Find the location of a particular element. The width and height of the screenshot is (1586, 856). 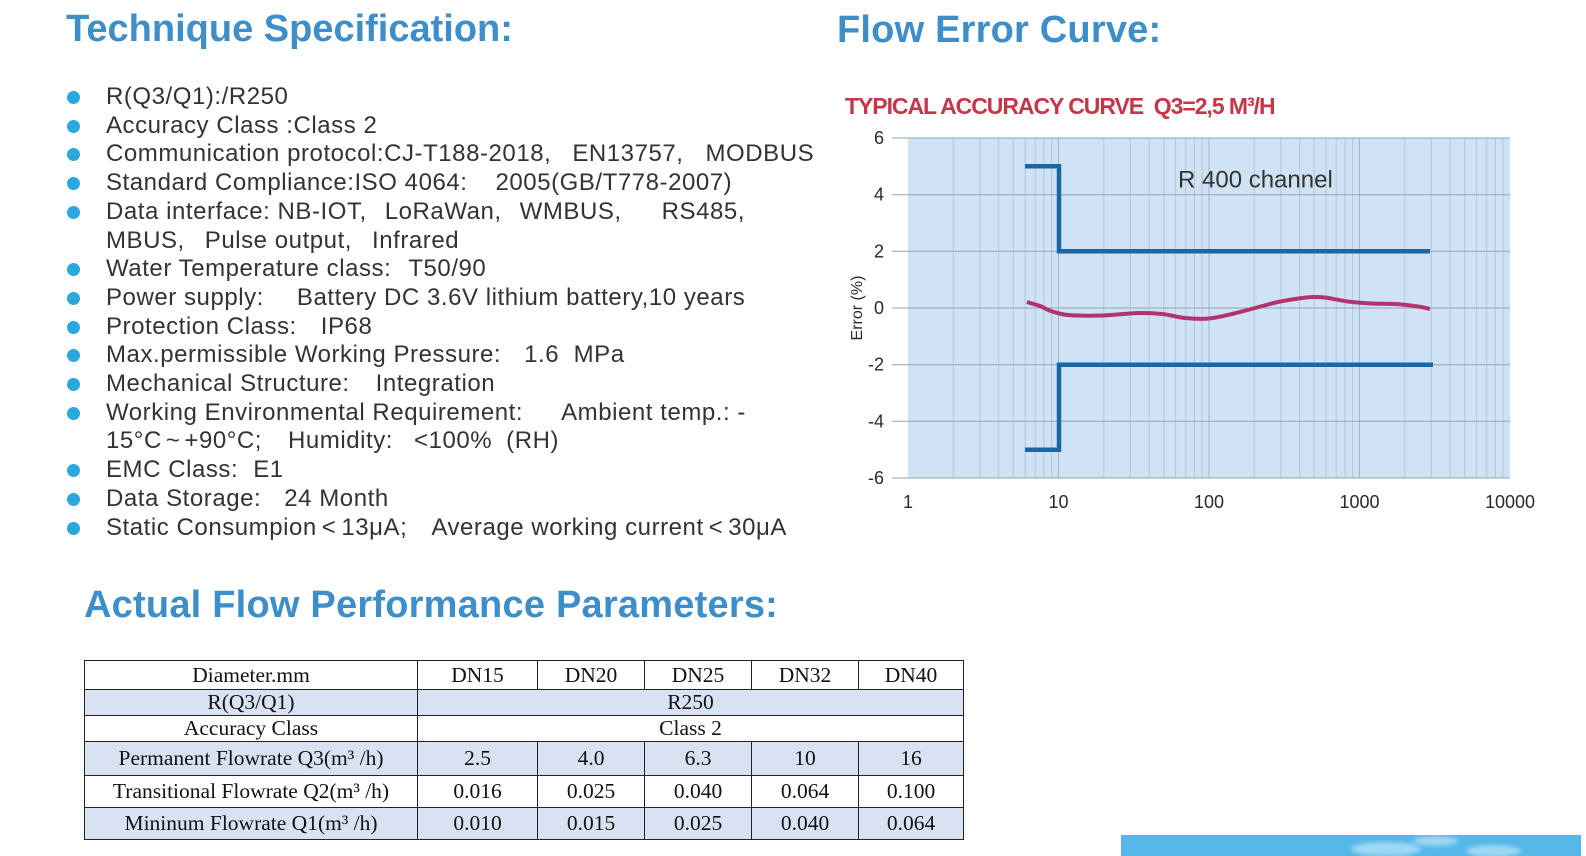

svg-text: -4 is located at coordinates (876, 421).